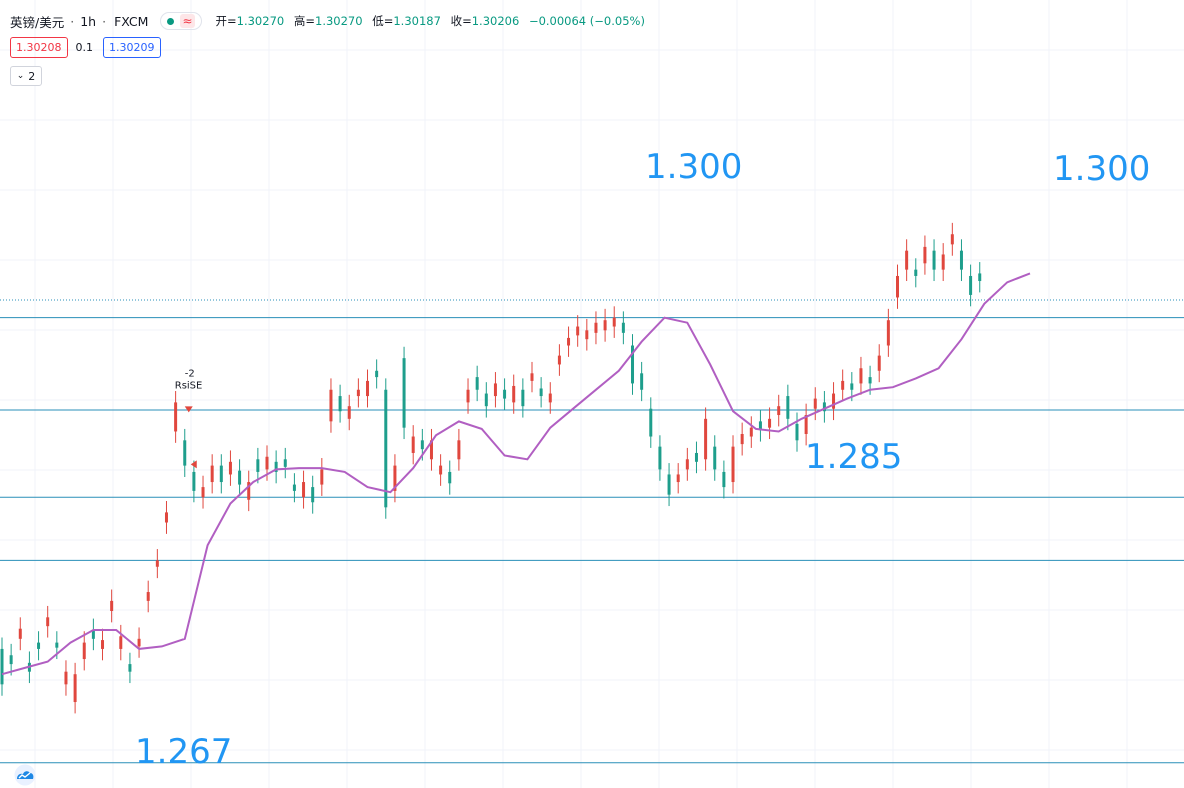 This screenshot has width=1184, height=788. What do you see at coordinates (190, 373) in the screenshot?
I see `strategy-qty-label: -2` at bounding box center [190, 373].